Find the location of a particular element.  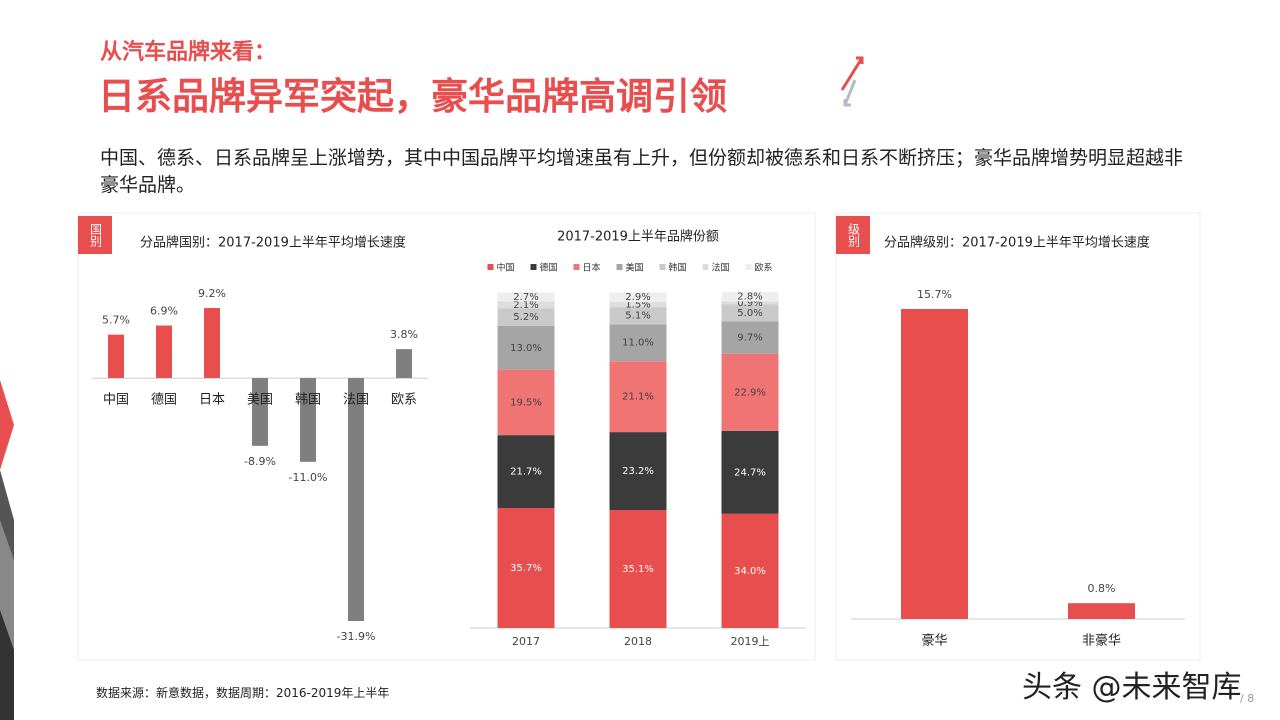

value-label: 21.1% is located at coordinates (638, 397).